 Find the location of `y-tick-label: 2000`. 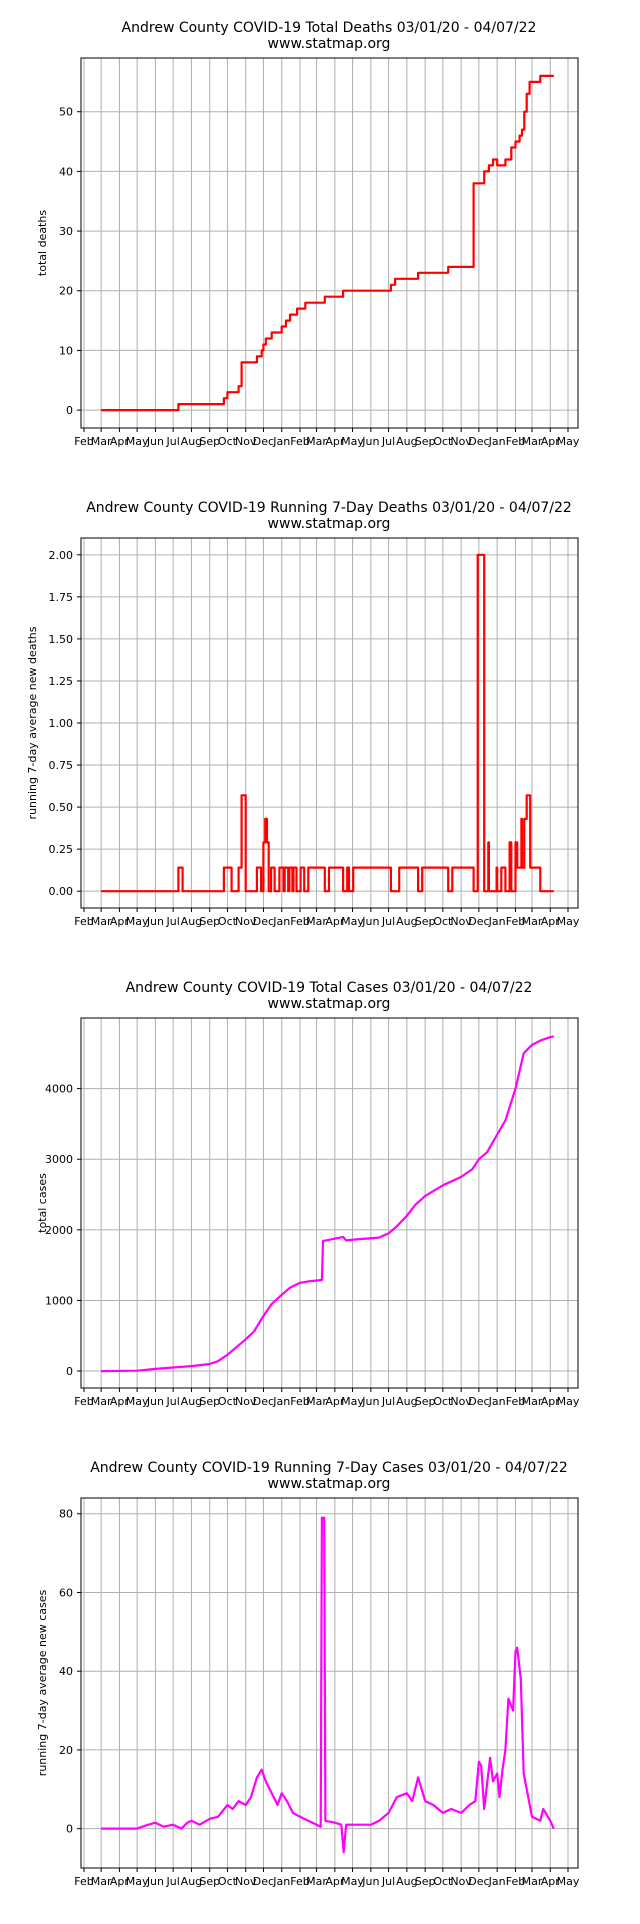

y-tick-label: 2000 is located at coordinates (59, 1230).